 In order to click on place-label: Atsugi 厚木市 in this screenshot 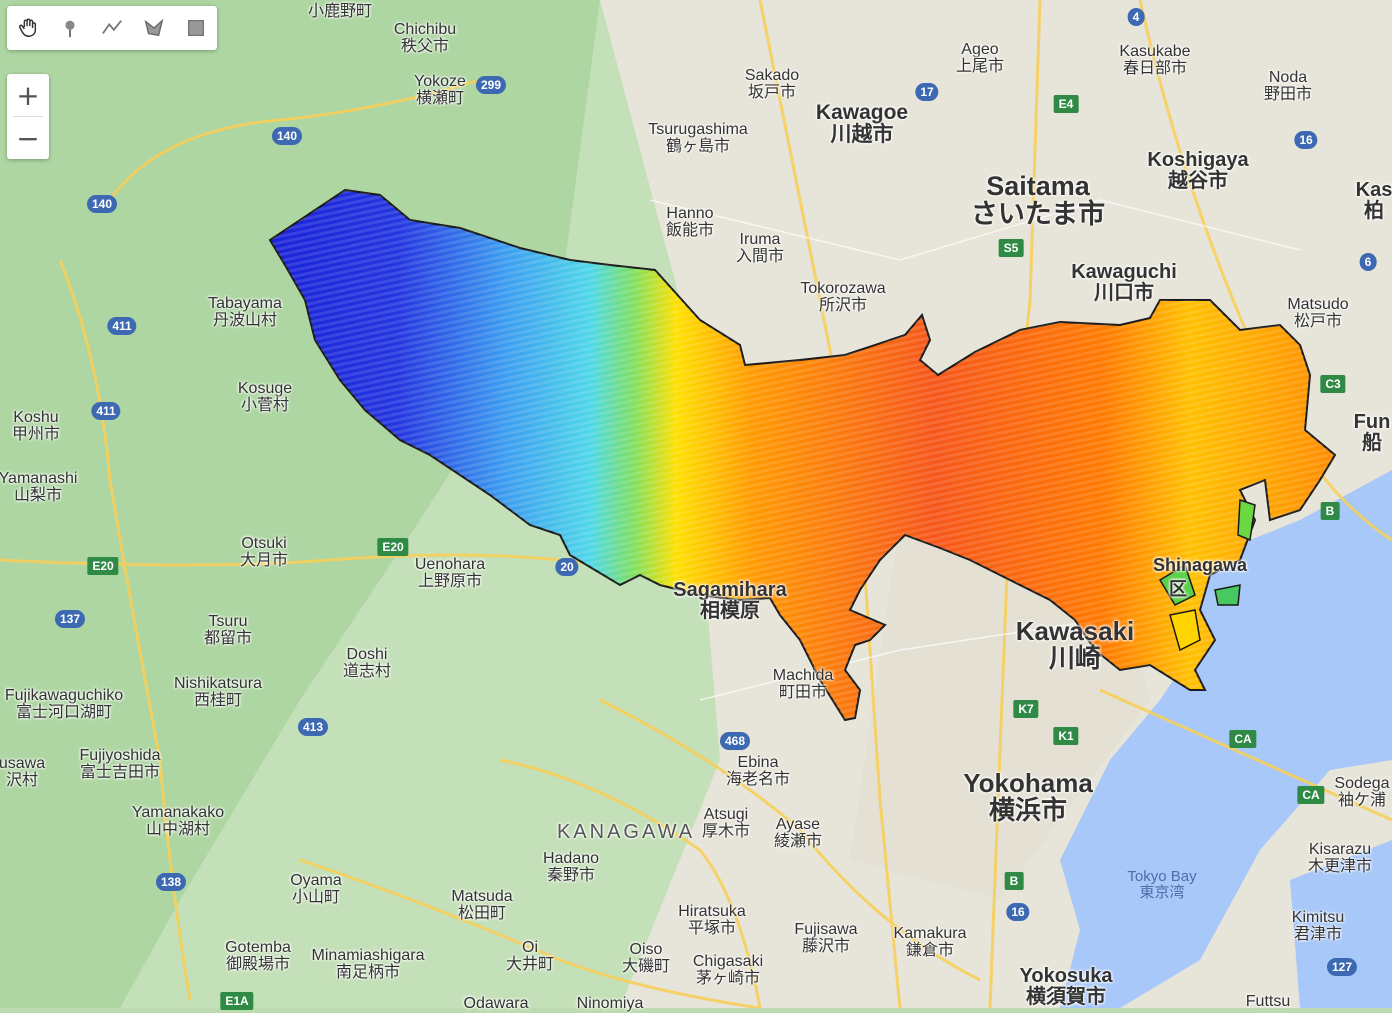, I will do `click(726, 823)`.